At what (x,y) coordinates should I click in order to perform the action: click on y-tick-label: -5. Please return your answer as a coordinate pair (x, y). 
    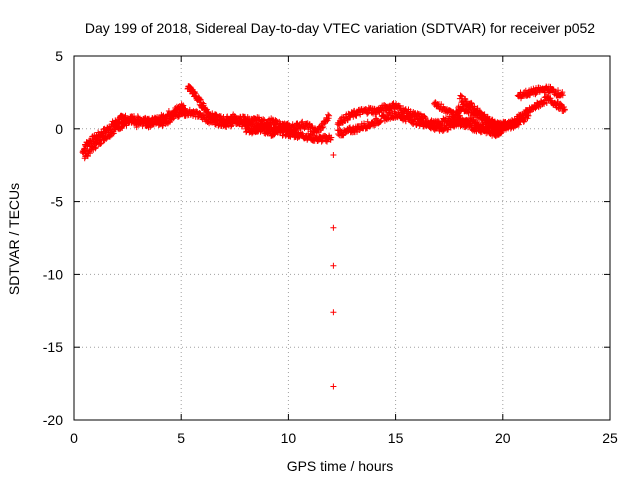
    Looking at the image, I should click on (57, 202).